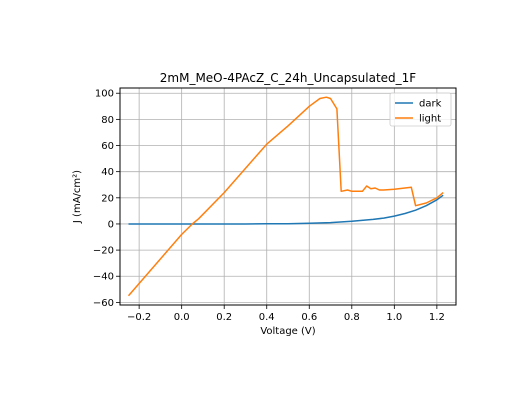 Image resolution: width=526 pixels, height=408 pixels. Describe the element at coordinates (430, 119) in the screenshot. I see `legend-label-light: light` at that location.